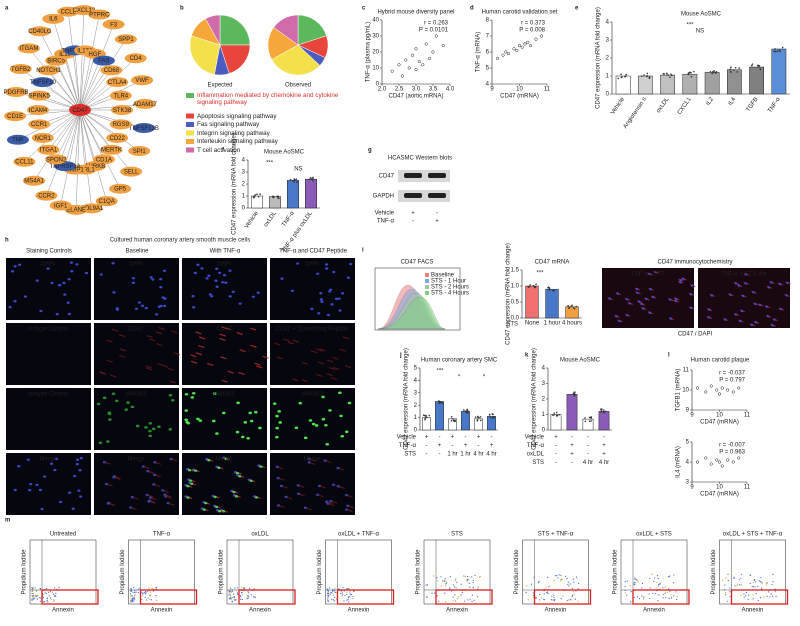 The height and width of the screenshot is (626, 800). Describe the element at coordinates (237, 141) in the screenshot. I see `legend-text: Interleukin signaling pathway` at that location.